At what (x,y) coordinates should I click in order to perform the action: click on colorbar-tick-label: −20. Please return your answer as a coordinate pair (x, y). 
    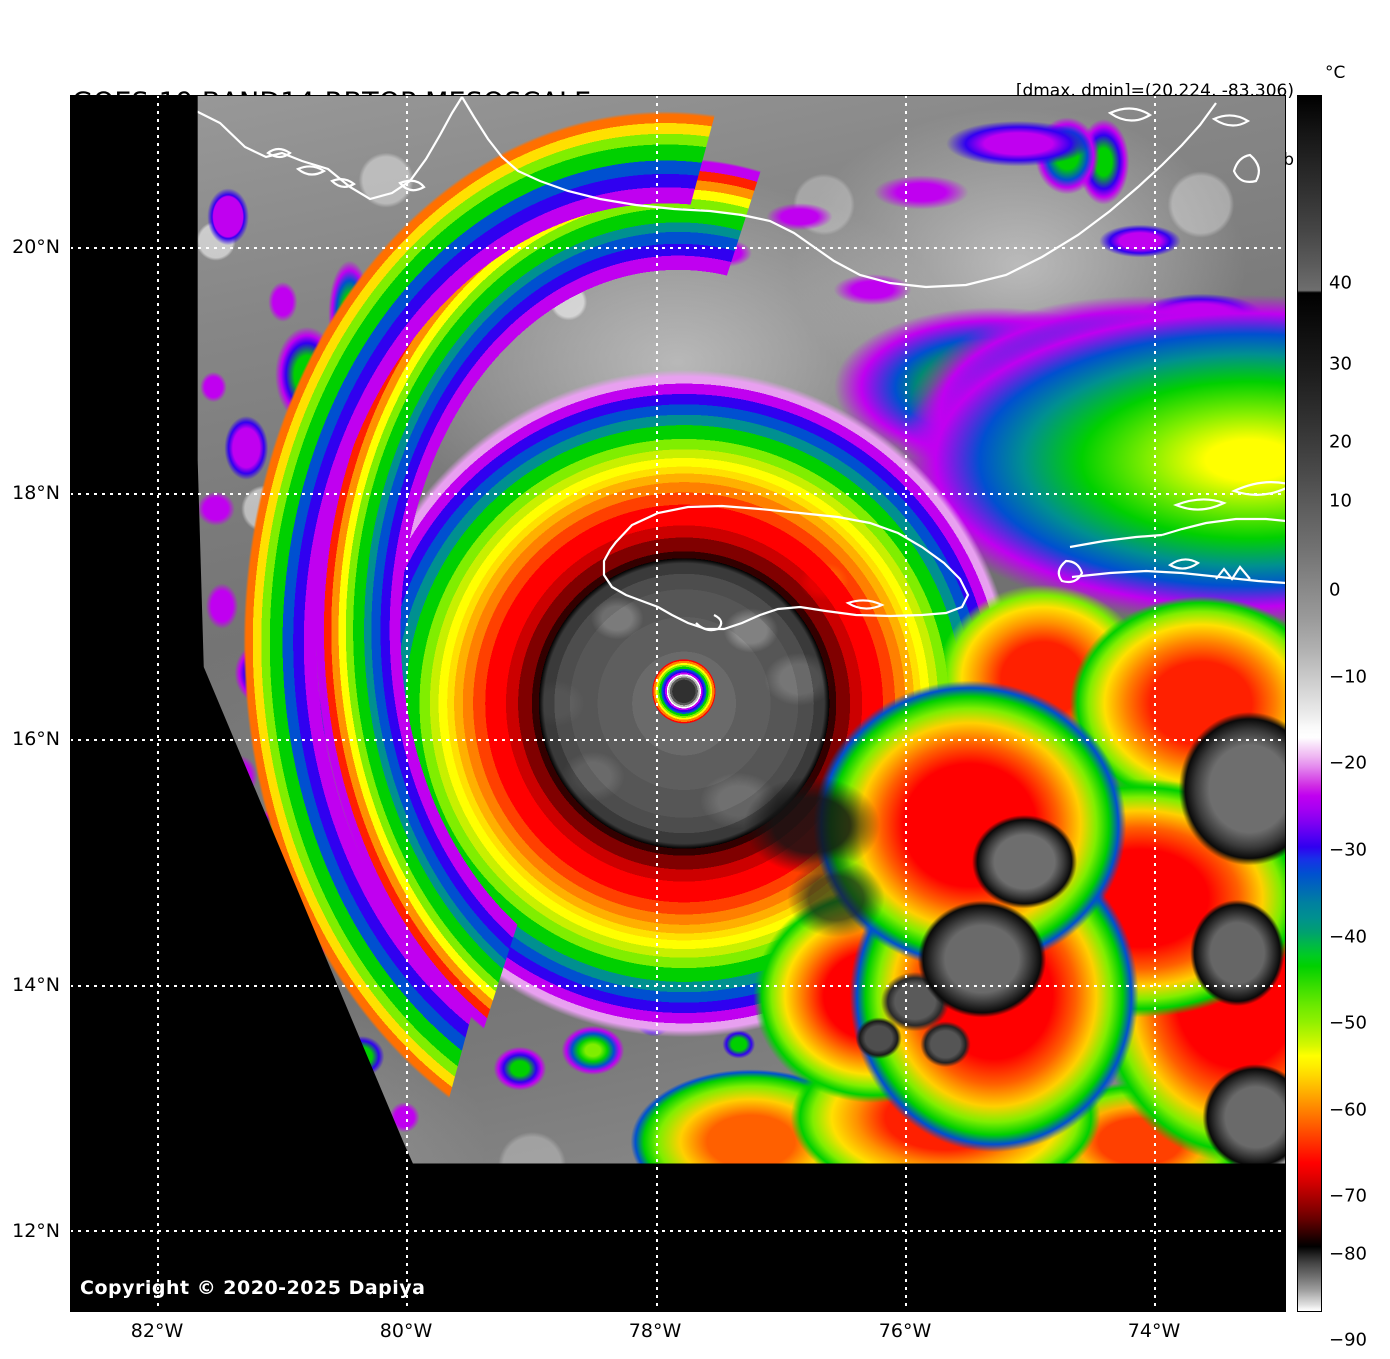
    Looking at the image, I should click on (1348, 763).